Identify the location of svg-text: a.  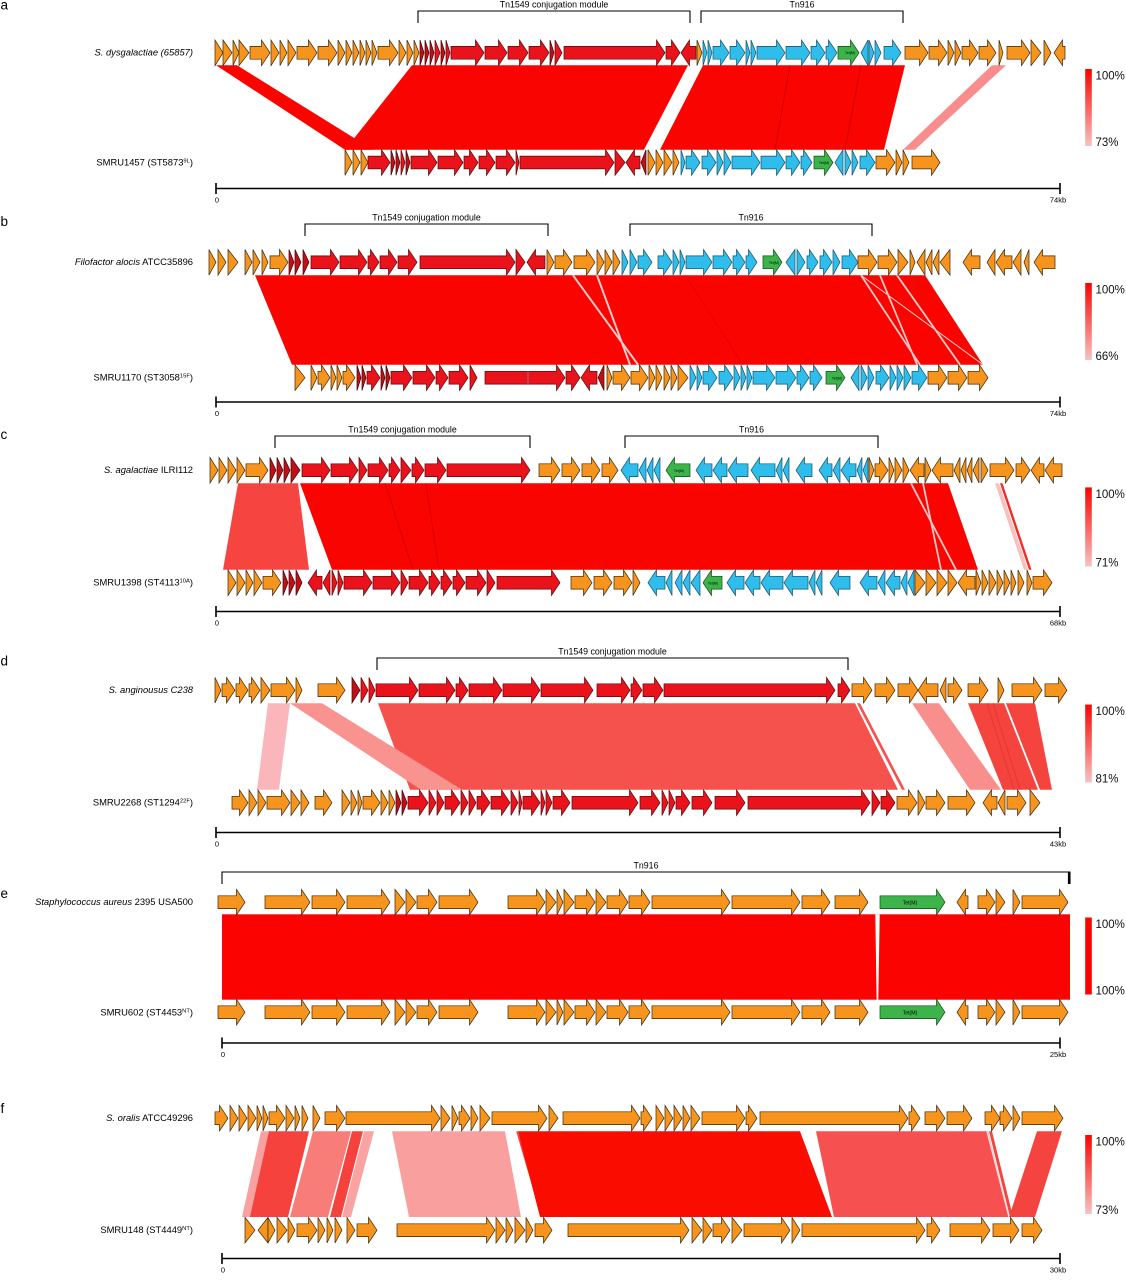
(5, 6).